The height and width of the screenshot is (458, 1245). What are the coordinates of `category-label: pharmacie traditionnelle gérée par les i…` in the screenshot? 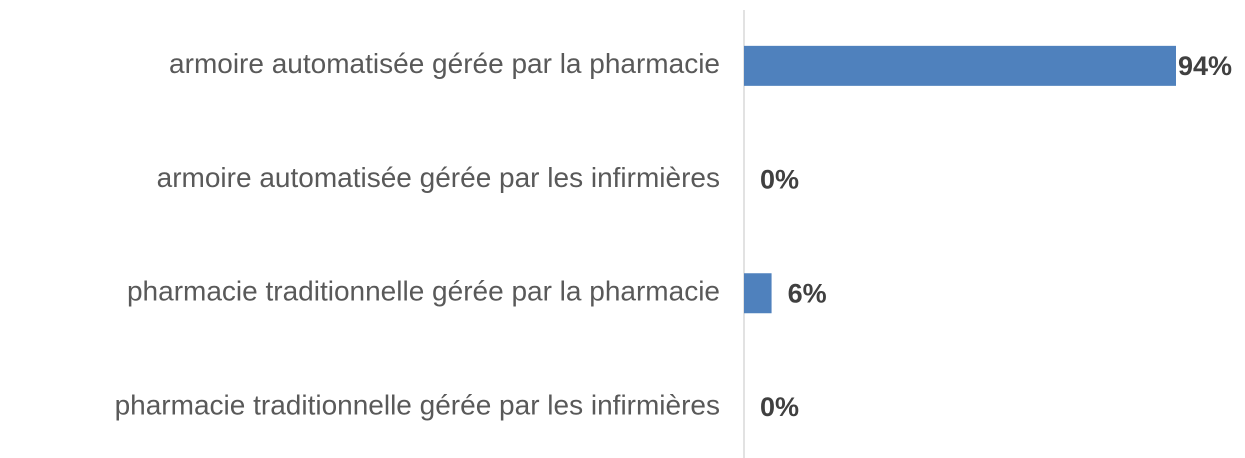 It's located at (417, 404).